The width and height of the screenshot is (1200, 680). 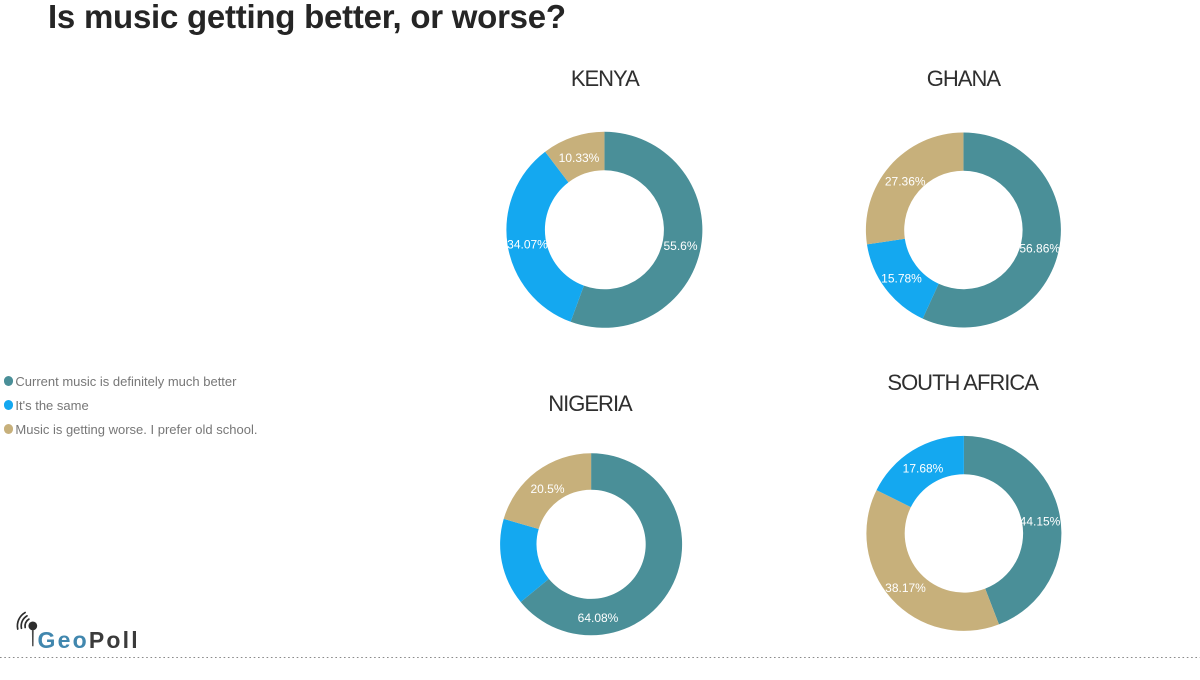 What do you see at coordinates (905, 588) in the screenshot?
I see `svg-text: 38.17%` at bounding box center [905, 588].